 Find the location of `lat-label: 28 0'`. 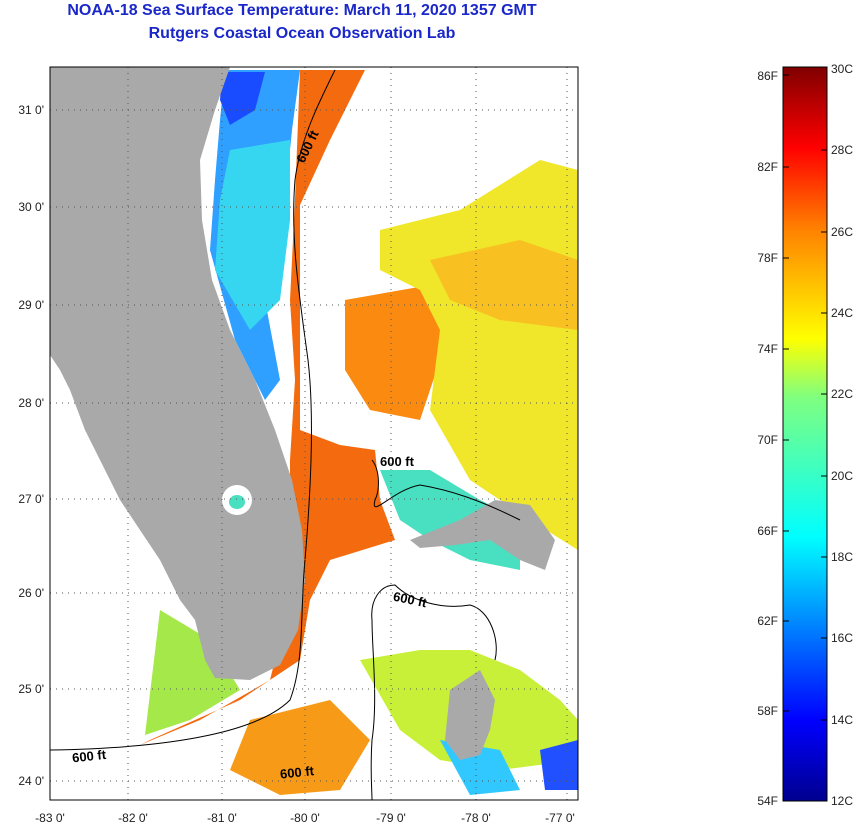

lat-label: 28 0' is located at coordinates (31, 403).